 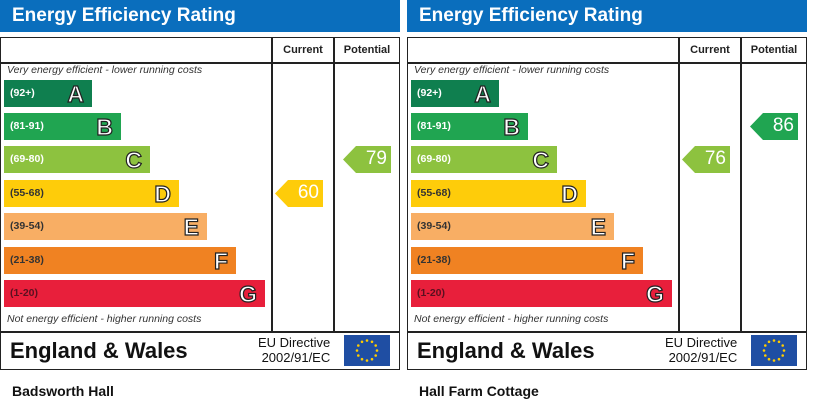 What do you see at coordinates (376, 158) in the screenshot?
I see `potential-rating-value: 79` at bounding box center [376, 158].